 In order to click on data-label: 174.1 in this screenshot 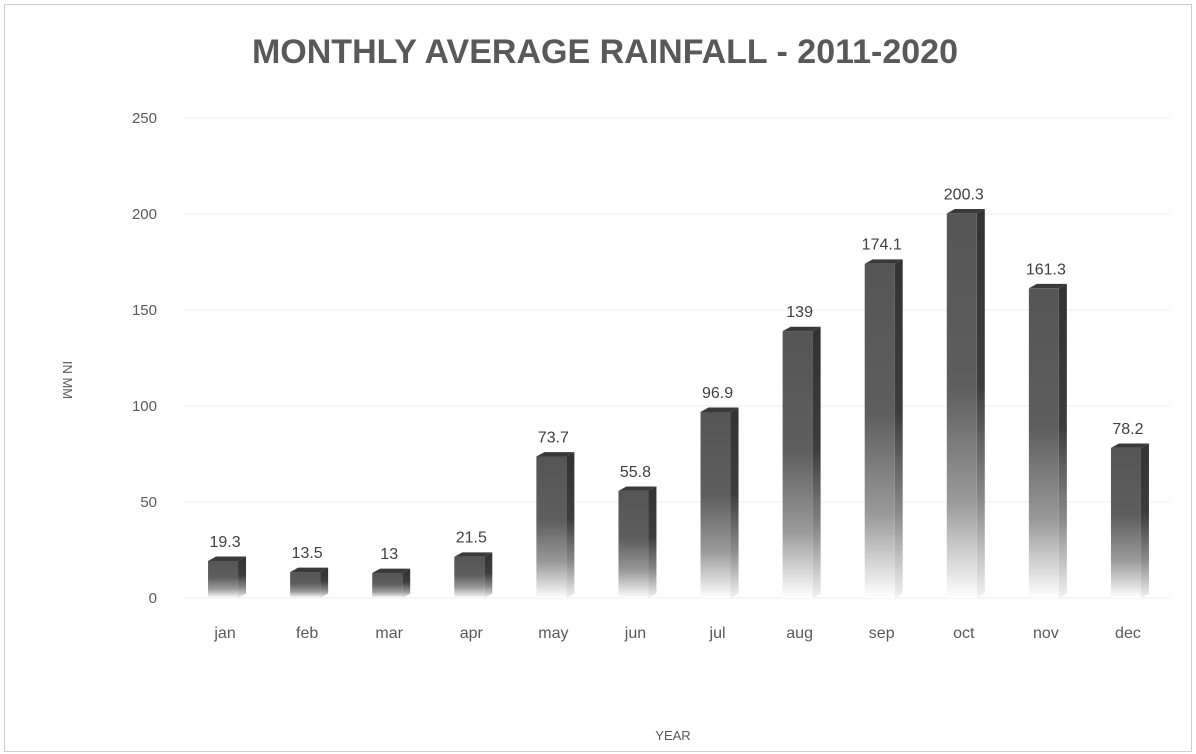, I will do `click(882, 245)`.